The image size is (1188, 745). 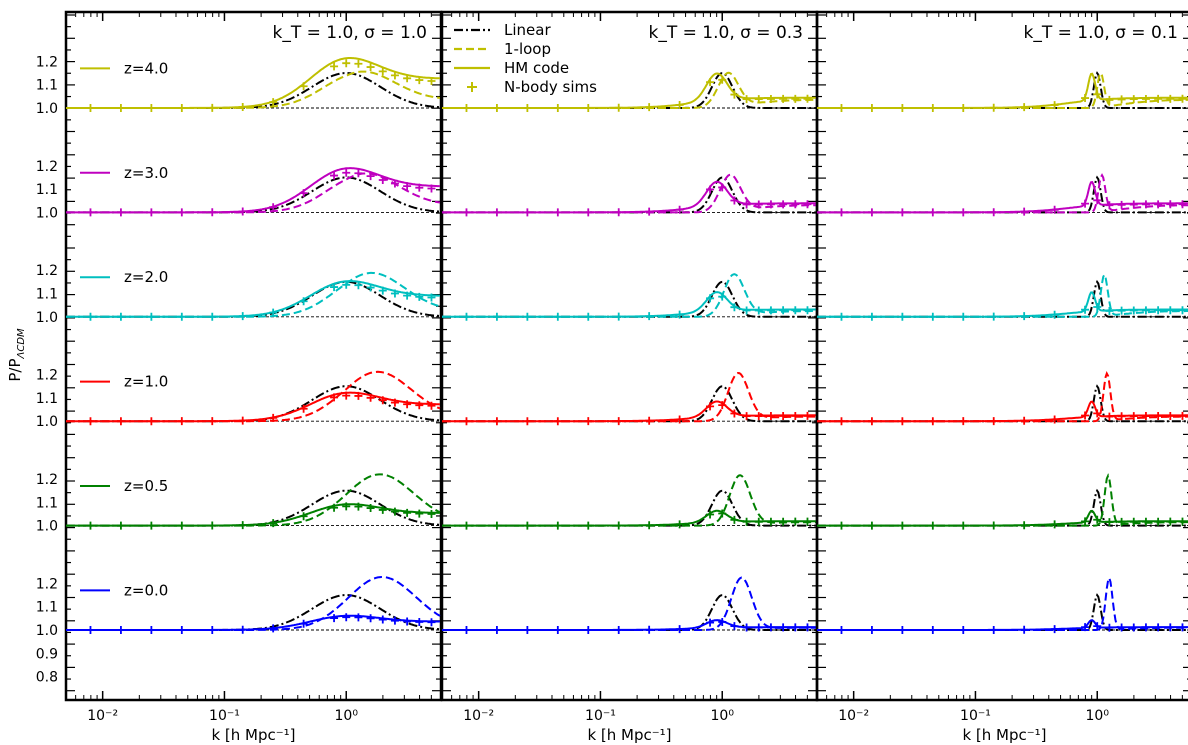 I want to click on y-tick-label: 1.0, so click(x=47, y=422).